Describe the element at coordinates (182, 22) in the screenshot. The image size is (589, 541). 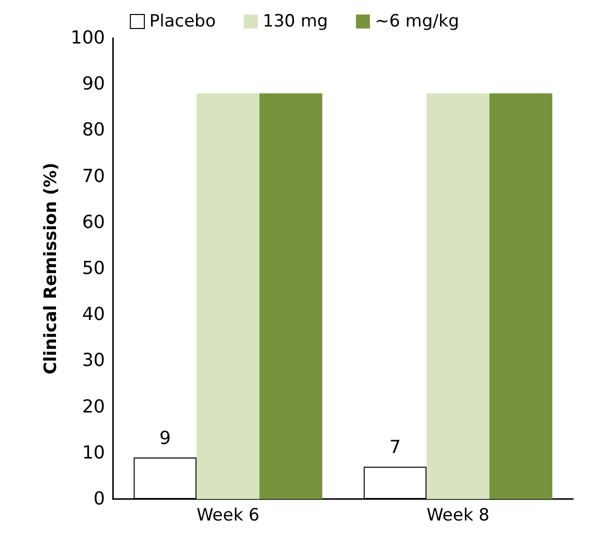
I see `legend-label: Placebo` at that location.